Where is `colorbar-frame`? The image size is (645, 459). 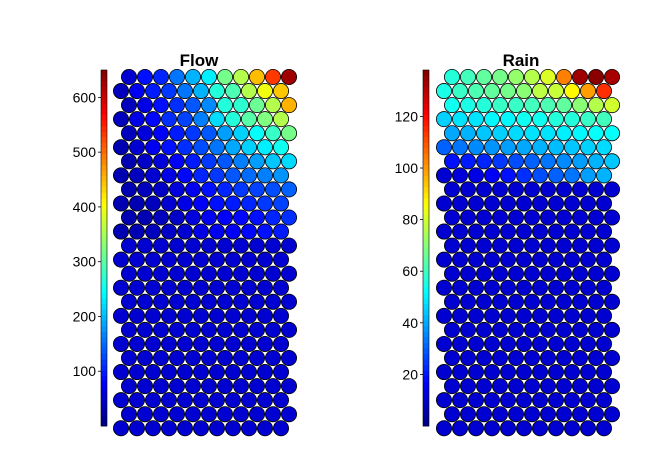
colorbar-frame is located at coordinates (104, 248).